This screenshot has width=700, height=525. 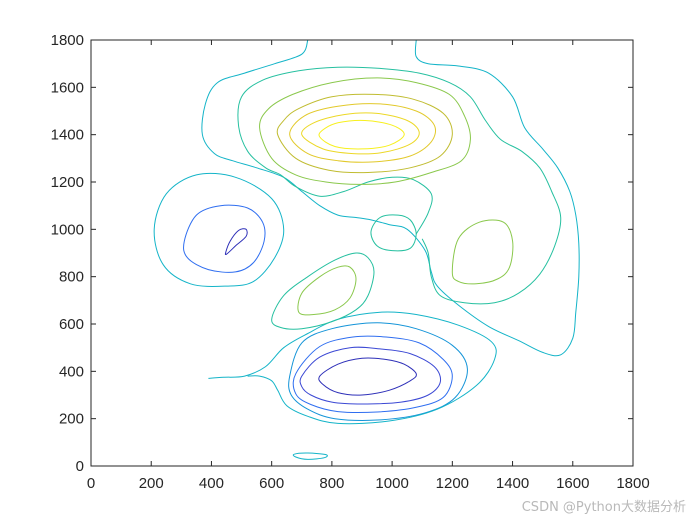 I want to click on y-tick-label: 200, so click(x=71, y=419).